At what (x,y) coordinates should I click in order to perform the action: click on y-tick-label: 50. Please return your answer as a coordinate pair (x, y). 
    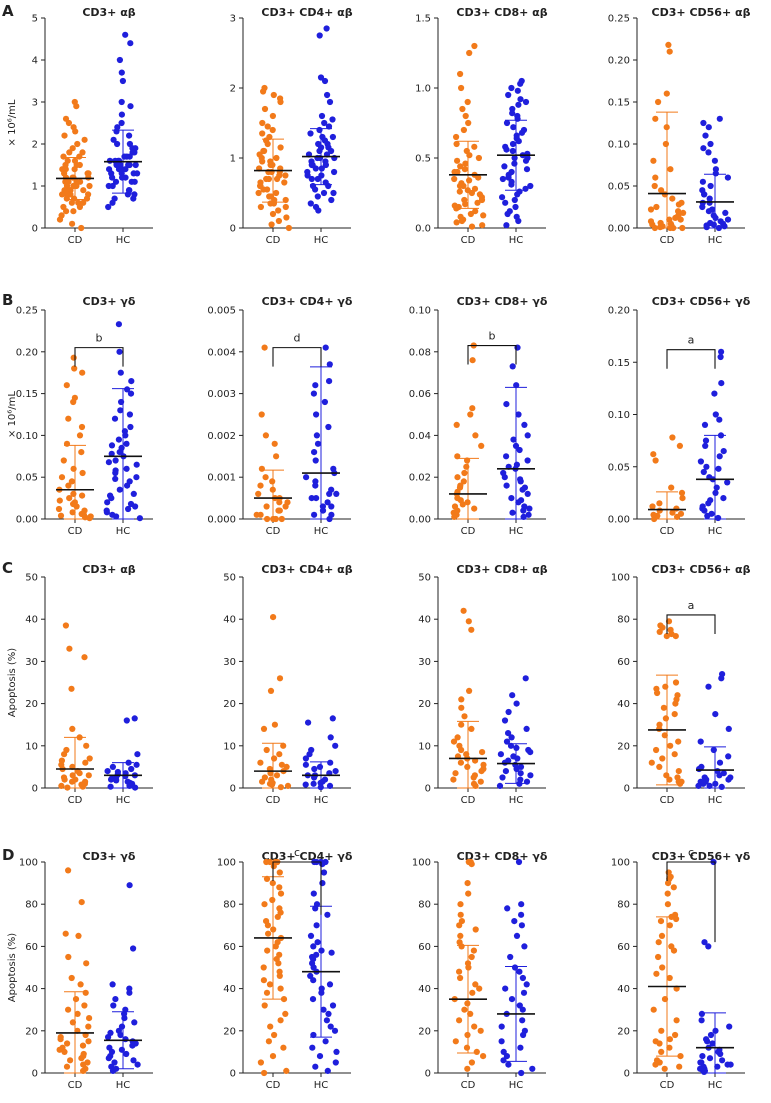
    Looking at the image, I should click on (424, 578).